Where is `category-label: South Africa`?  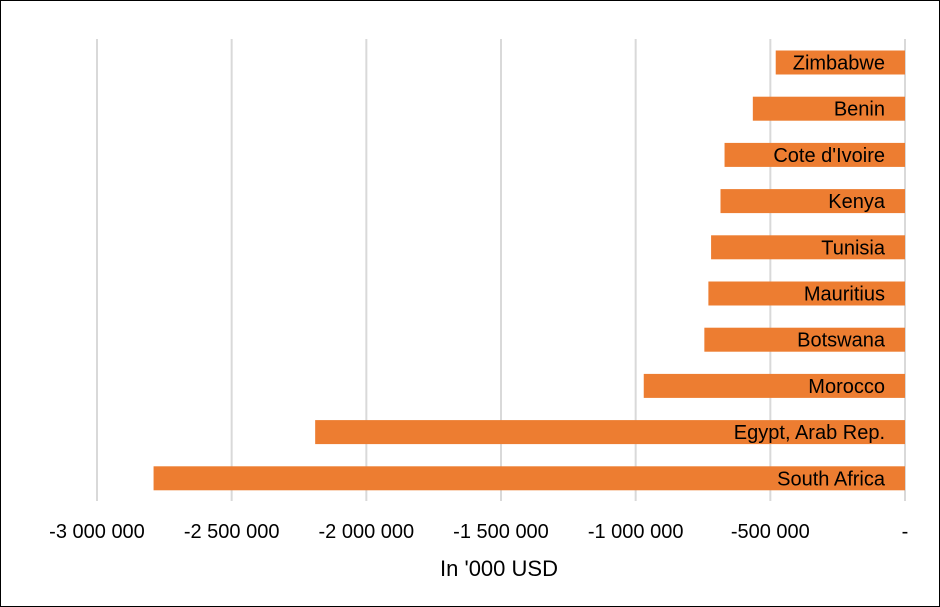
category-label: South Africa is located at coordinates (831, 479).